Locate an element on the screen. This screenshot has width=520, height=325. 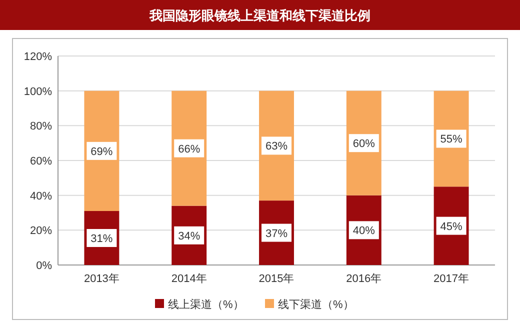
y-tick-label: 60% is located at coordinates (41, 162).